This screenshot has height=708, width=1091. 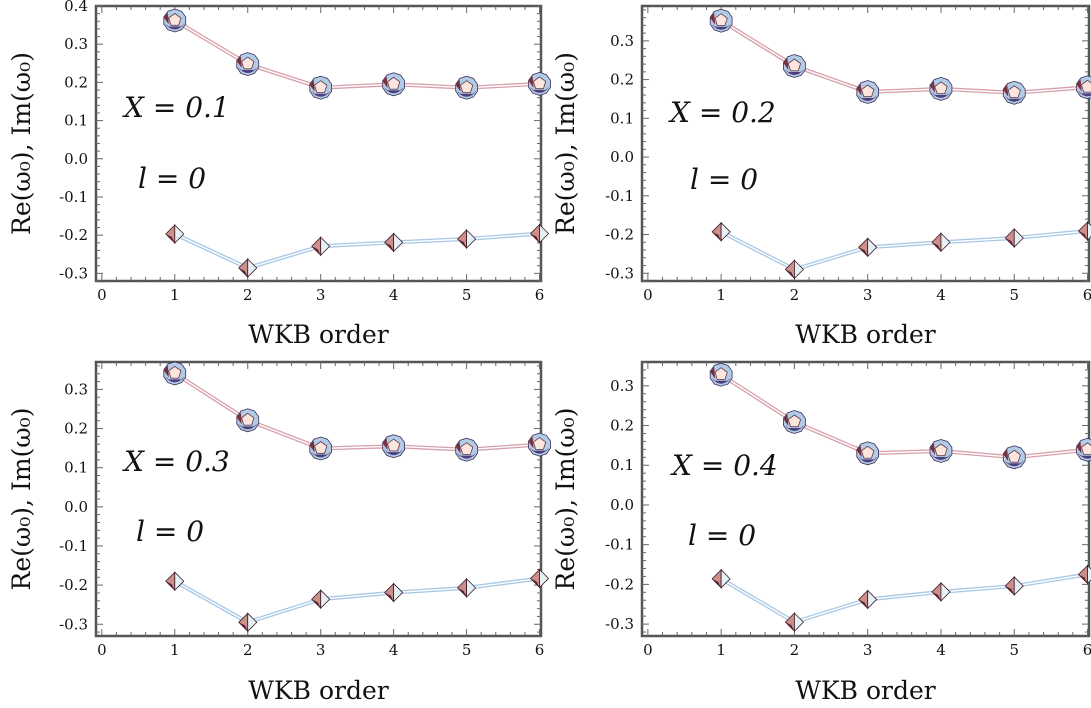 What do you see at coordinates (76, 121) in the screenshot?
I see `y-tick-label: 0.1` at bounding box center [76, 121].